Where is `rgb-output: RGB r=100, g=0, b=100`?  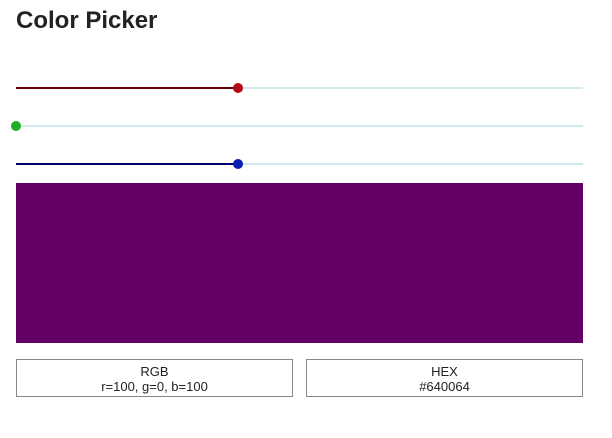 rgb-output: RGB r=100, g=0, b=100 is located at coordinates (154, 378).